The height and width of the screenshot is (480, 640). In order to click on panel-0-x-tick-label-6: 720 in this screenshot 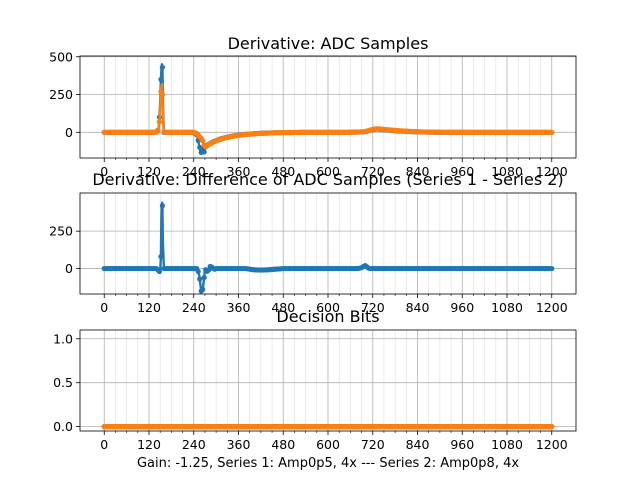, I will do `click(373, 171)`.